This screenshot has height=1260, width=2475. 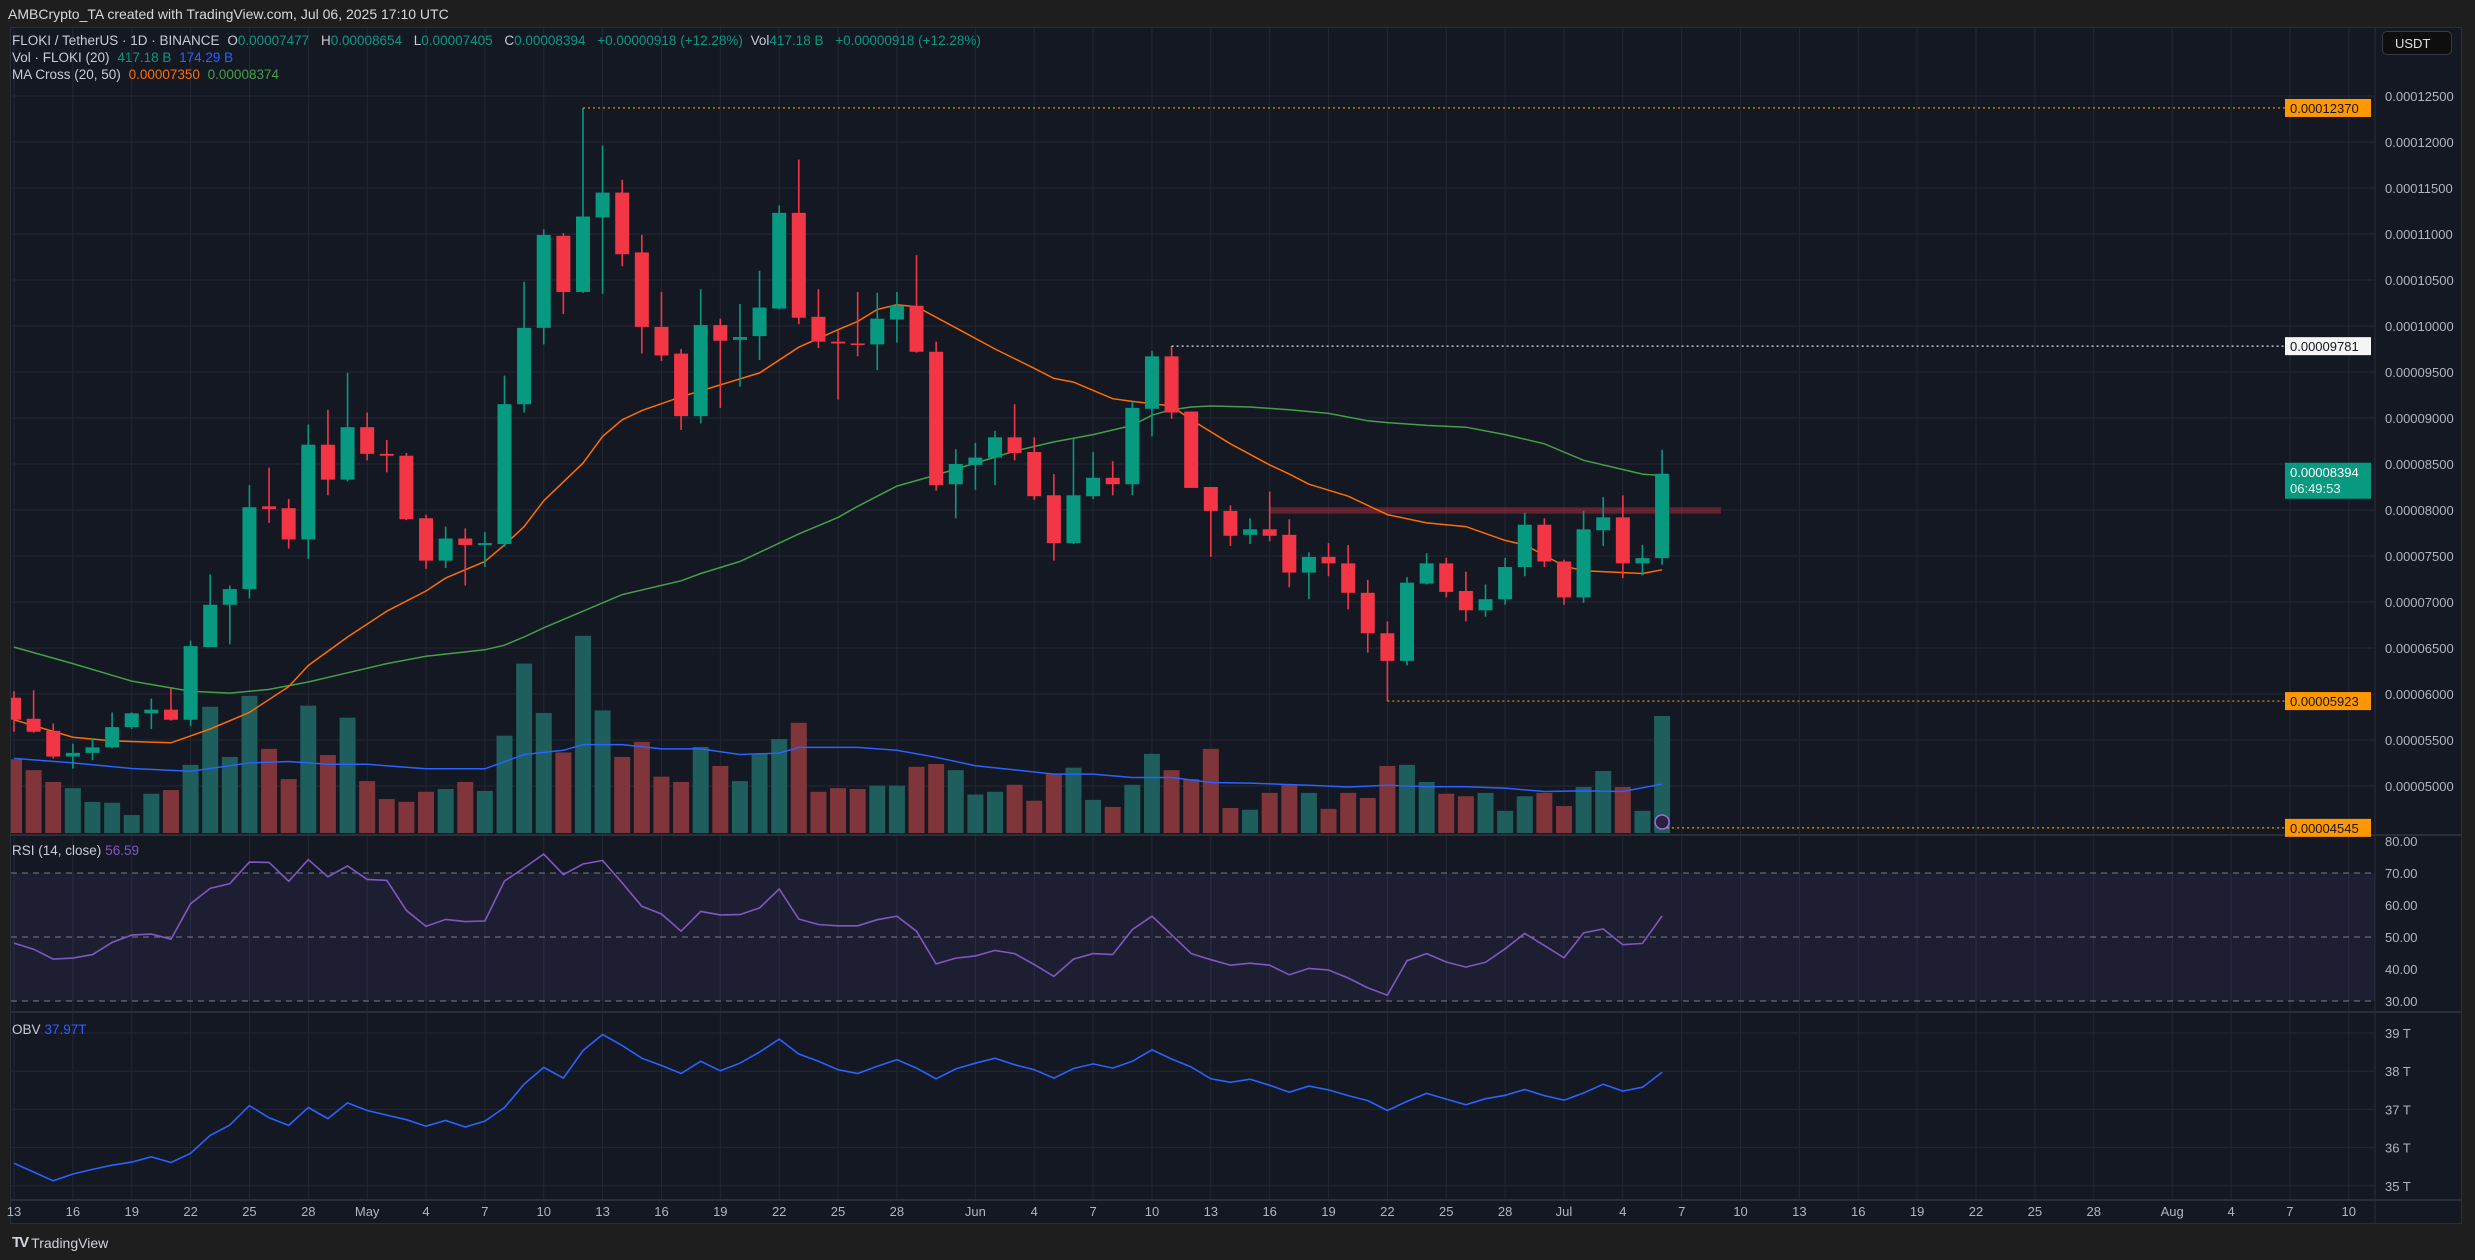 I want to click on currency-button: USDT, so click(x=2417, y=43).